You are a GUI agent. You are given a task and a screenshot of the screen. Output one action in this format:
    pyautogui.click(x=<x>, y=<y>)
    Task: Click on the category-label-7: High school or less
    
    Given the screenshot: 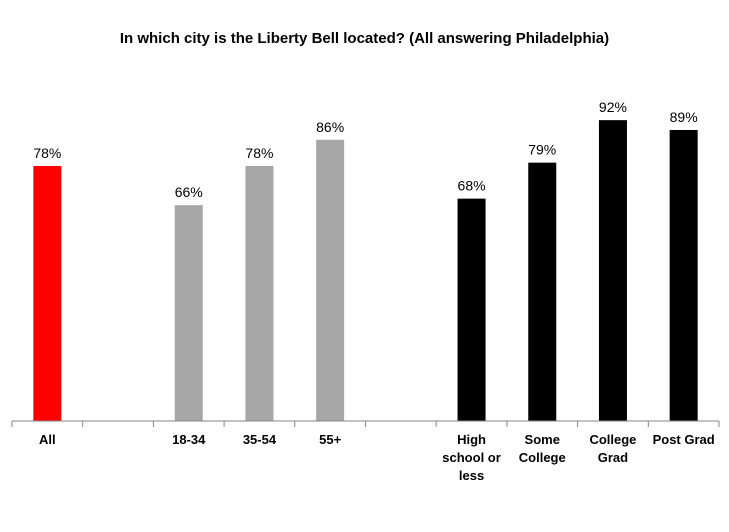 What is the action you would take?
    pyautogui.click(x=471, y=457)
    